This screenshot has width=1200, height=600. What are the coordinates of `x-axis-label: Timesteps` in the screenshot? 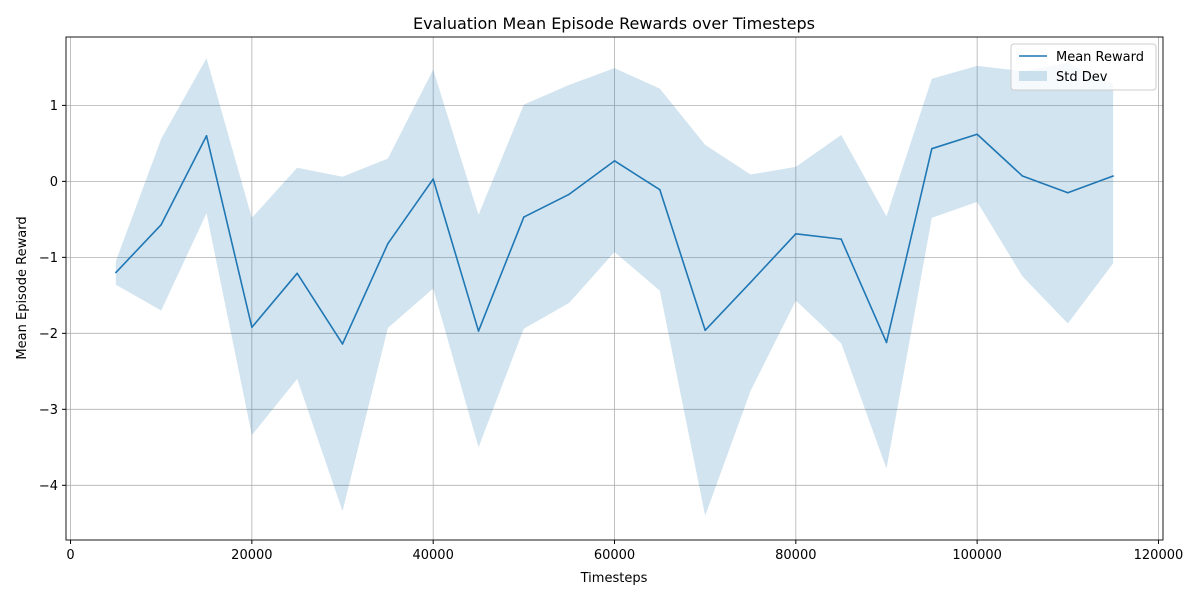 It's located at (614, 578).